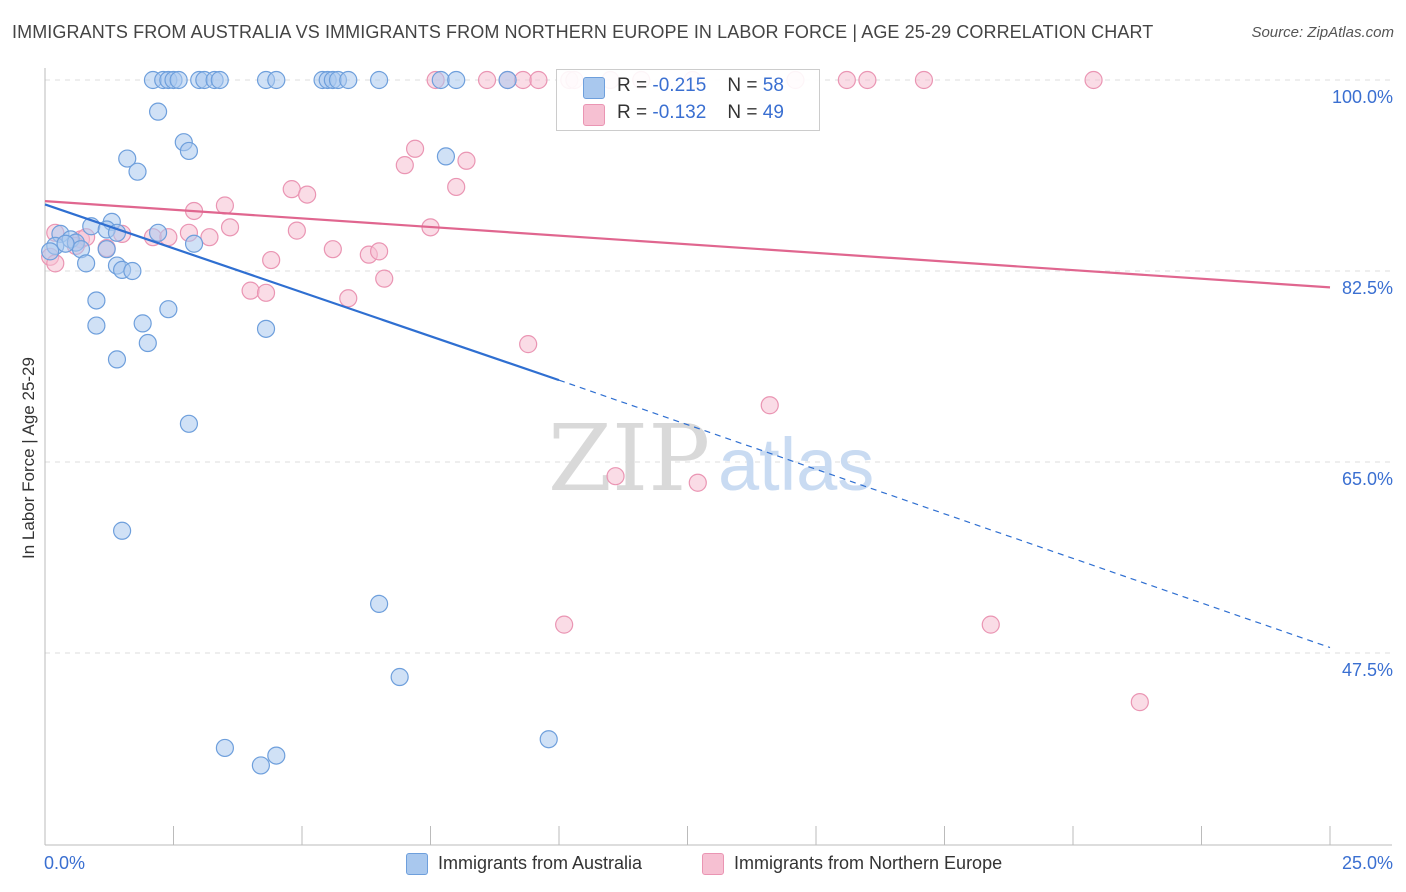 The width and height of the screenshot is (1406, 892). What do you see at coordinates (679, 112) in the screenshot?
I see `legend-r-value-northern-europe: -0.132` at bounding box center [679, 112].